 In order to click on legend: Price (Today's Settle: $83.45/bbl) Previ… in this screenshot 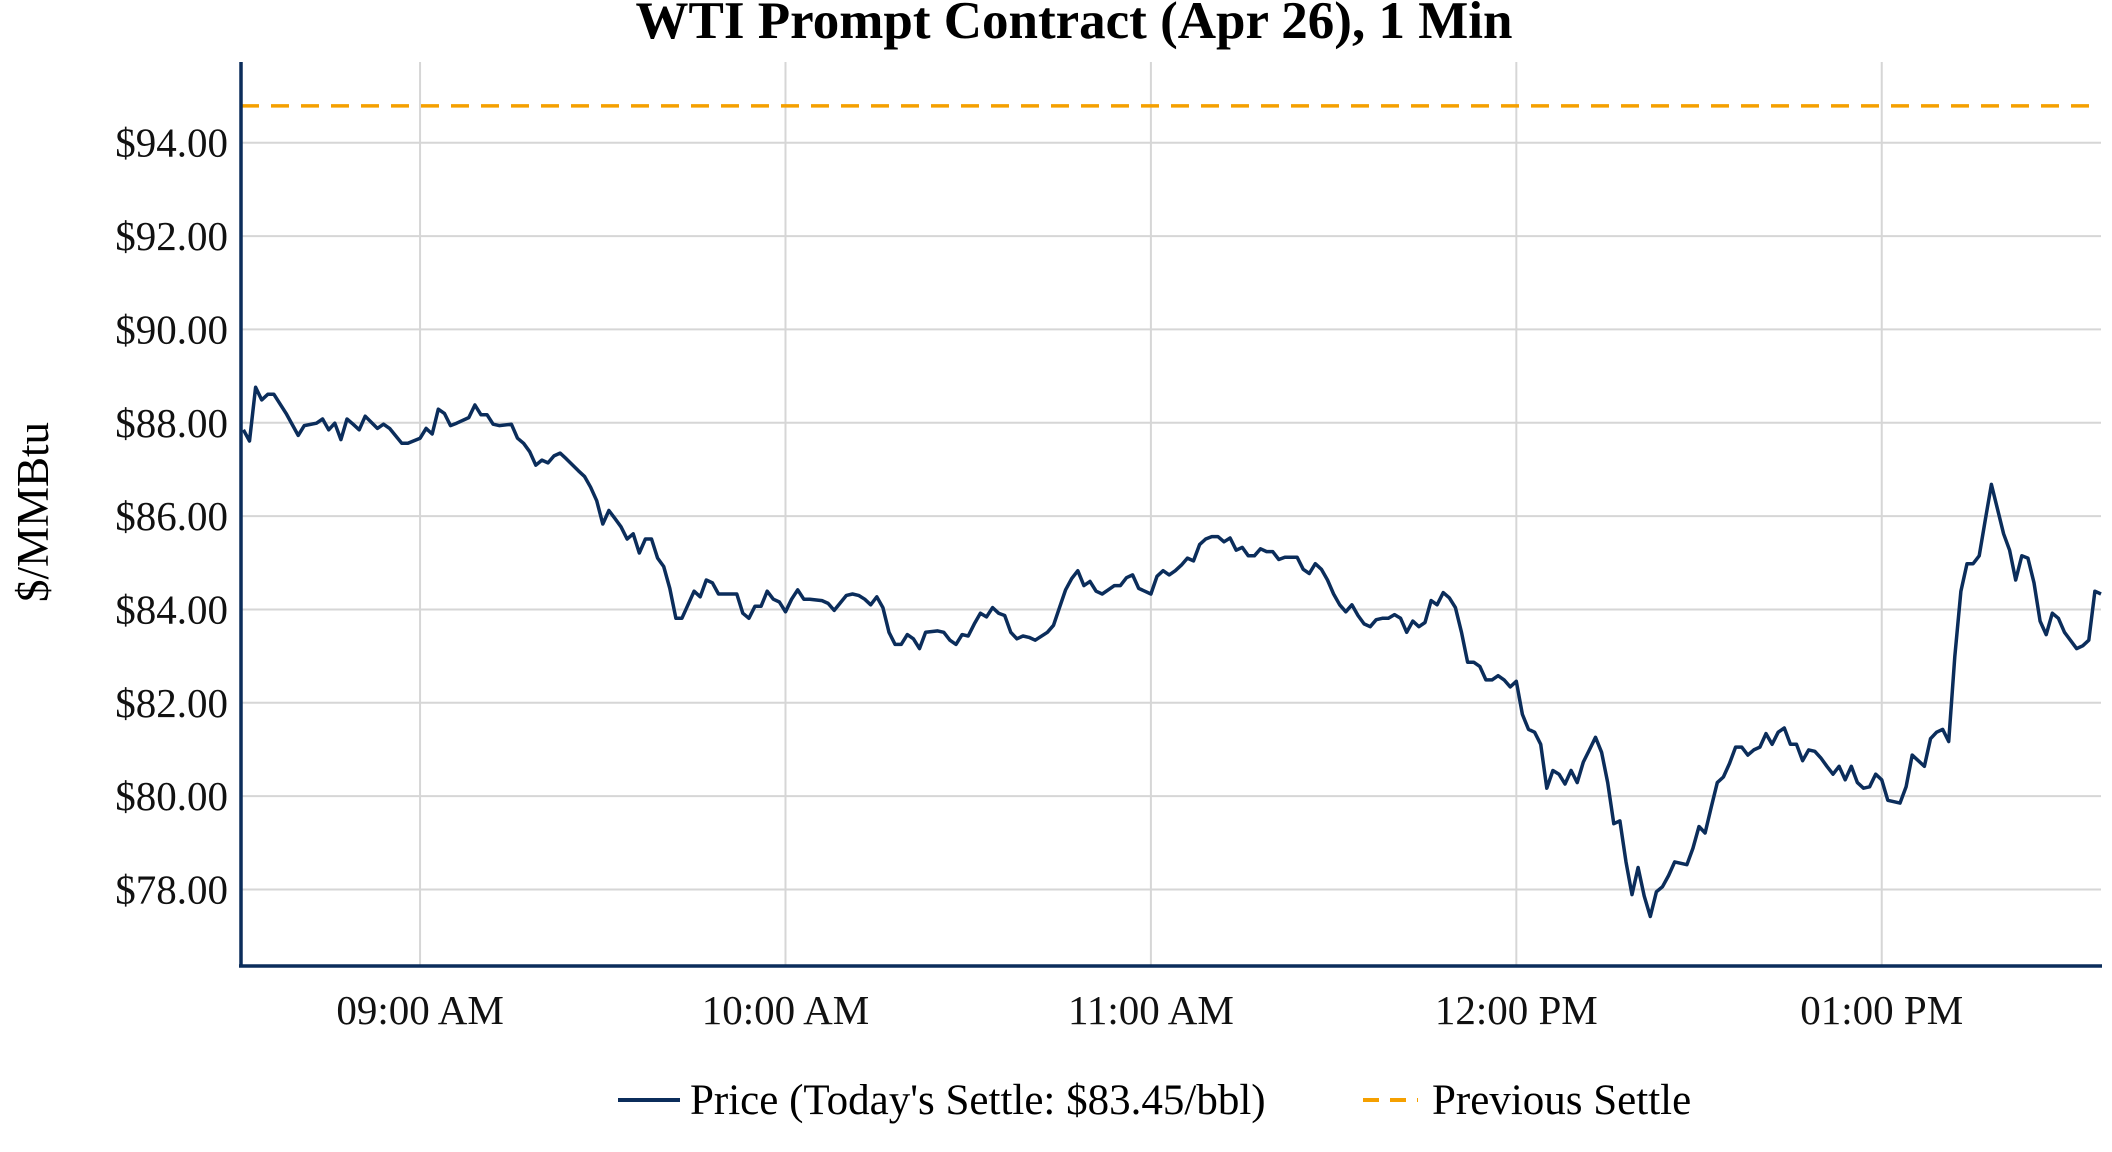, I will do `click(1154, 1100)`.